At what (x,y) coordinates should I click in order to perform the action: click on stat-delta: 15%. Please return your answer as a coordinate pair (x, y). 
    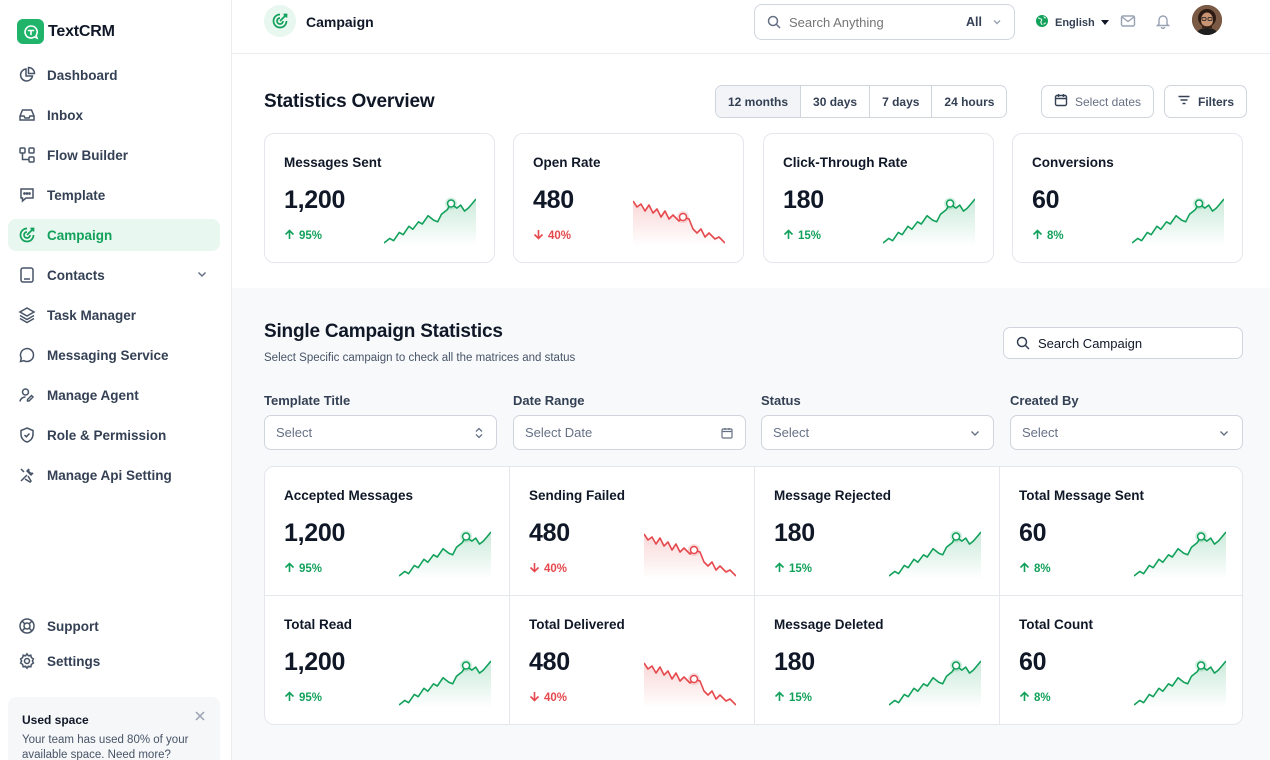
    Looking at the image, I should click on (793, 698).